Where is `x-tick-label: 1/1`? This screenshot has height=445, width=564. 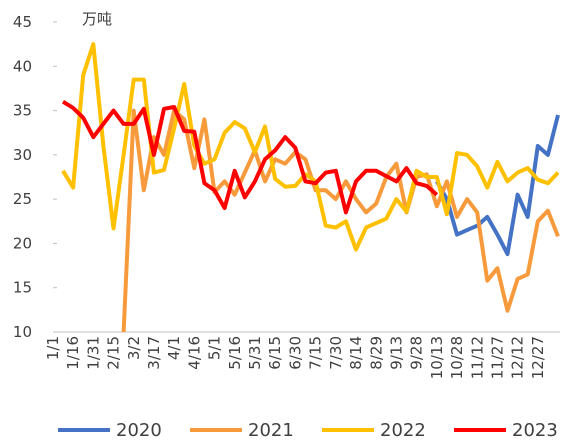
x-tick-label: 1/1 is located at coordinates (53, 348).